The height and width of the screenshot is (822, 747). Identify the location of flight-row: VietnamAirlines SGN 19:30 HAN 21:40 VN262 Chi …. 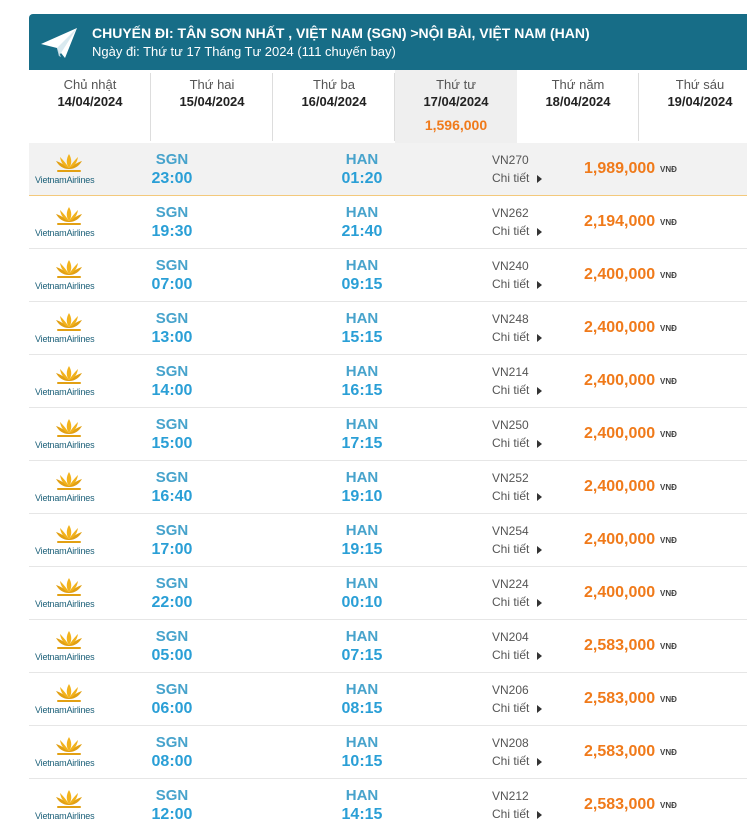
(388, 222).